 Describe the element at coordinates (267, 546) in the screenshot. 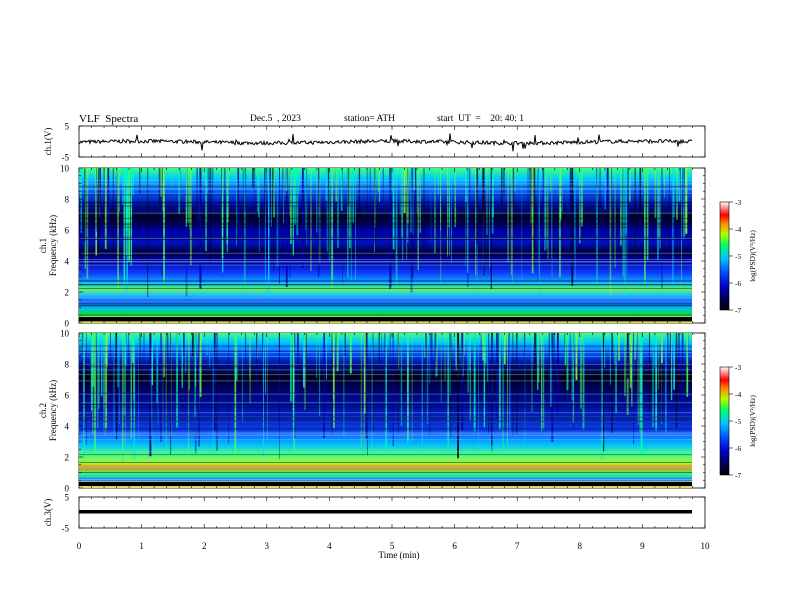

I see `x-tick-label: 3` at that location.